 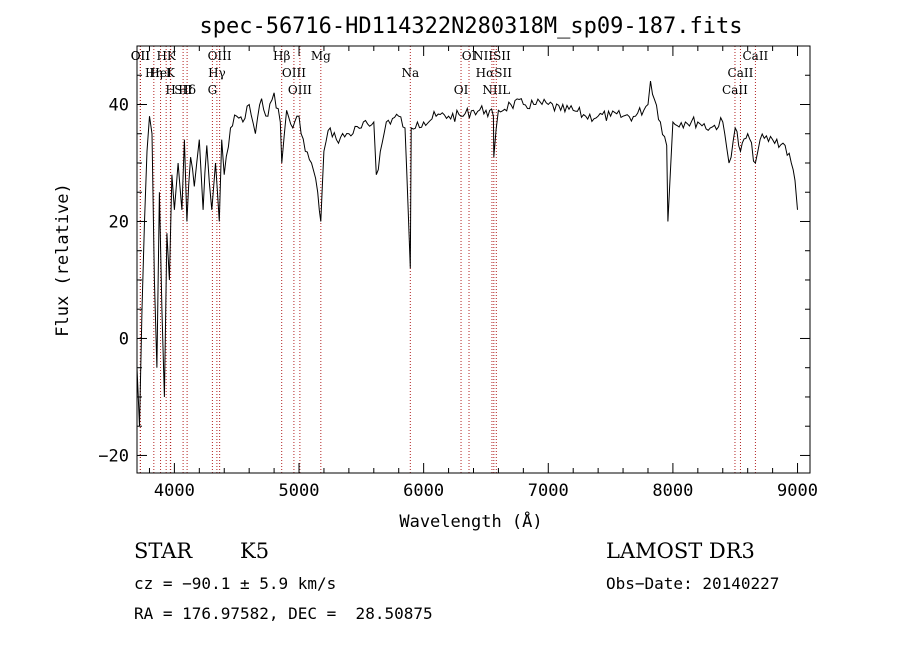 What do you see at coordinates (321, 56) in the screenshot?
I see `spectral-line-label: Mg` at bounding box center [321, 56].